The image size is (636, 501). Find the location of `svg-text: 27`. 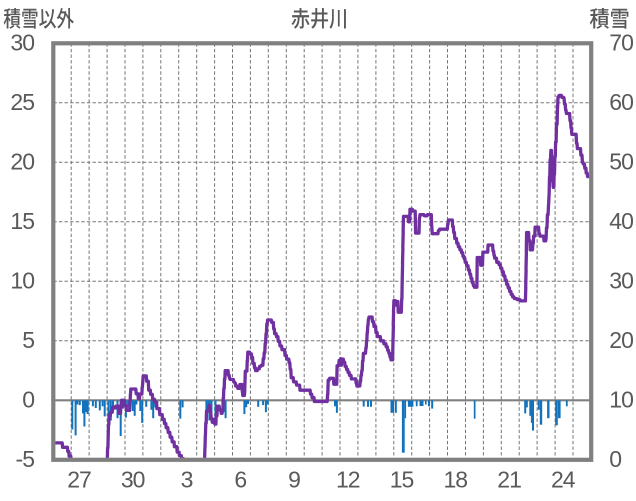

svg-text: 27 is located at coordinates (79, 479).